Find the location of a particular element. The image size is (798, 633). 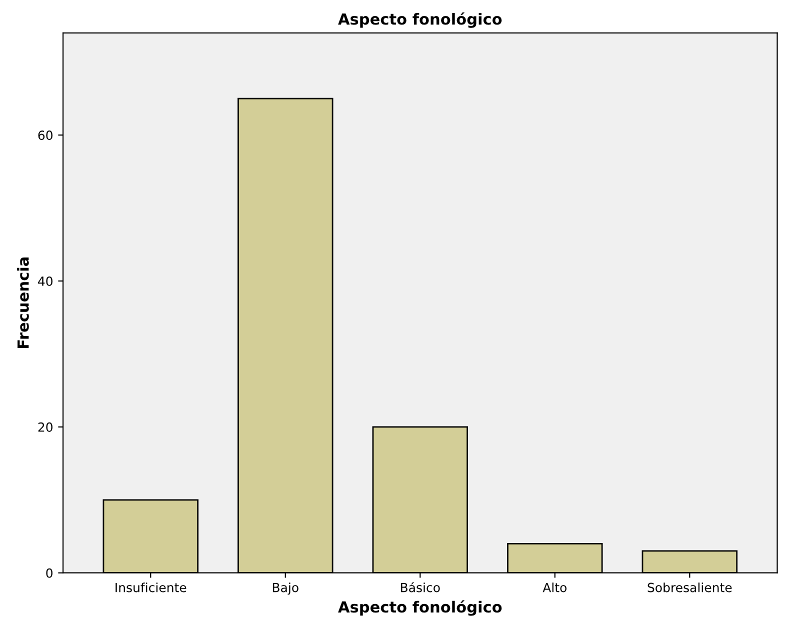

x-tick-label: Bajo is located at coordinates (285, 588).